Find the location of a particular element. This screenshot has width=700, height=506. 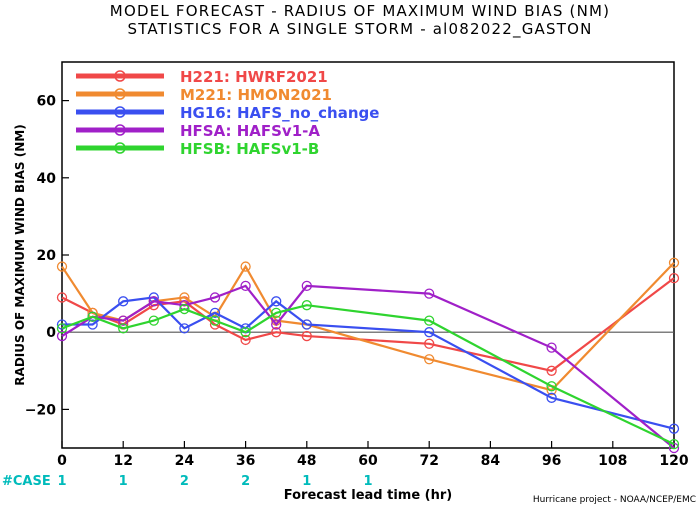

y-tick-label: 60 is located at coordinates (47, 102).